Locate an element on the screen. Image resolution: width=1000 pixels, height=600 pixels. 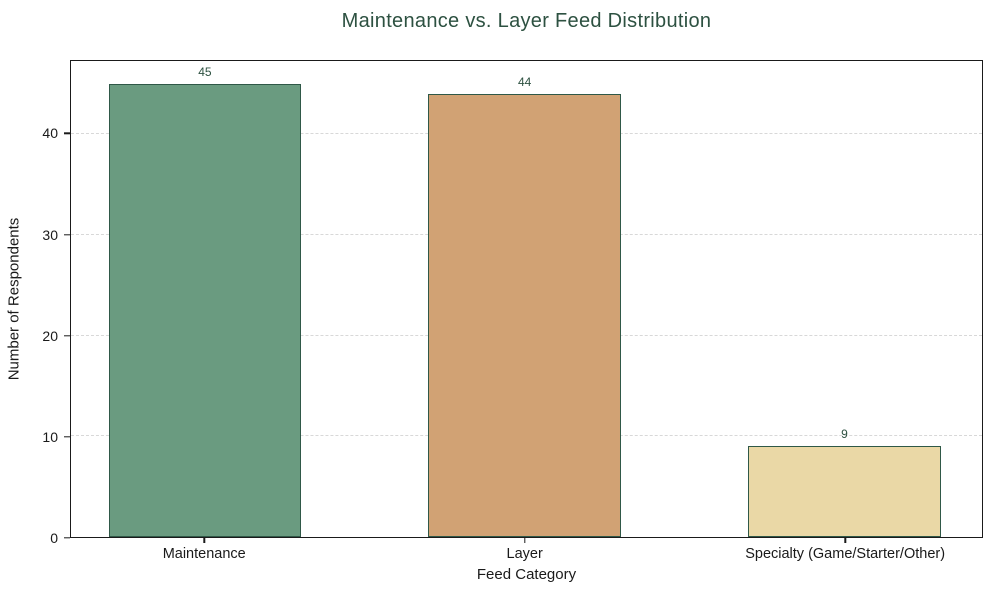
bar-value-label-1: 45 is located at coordinates (205, 71).